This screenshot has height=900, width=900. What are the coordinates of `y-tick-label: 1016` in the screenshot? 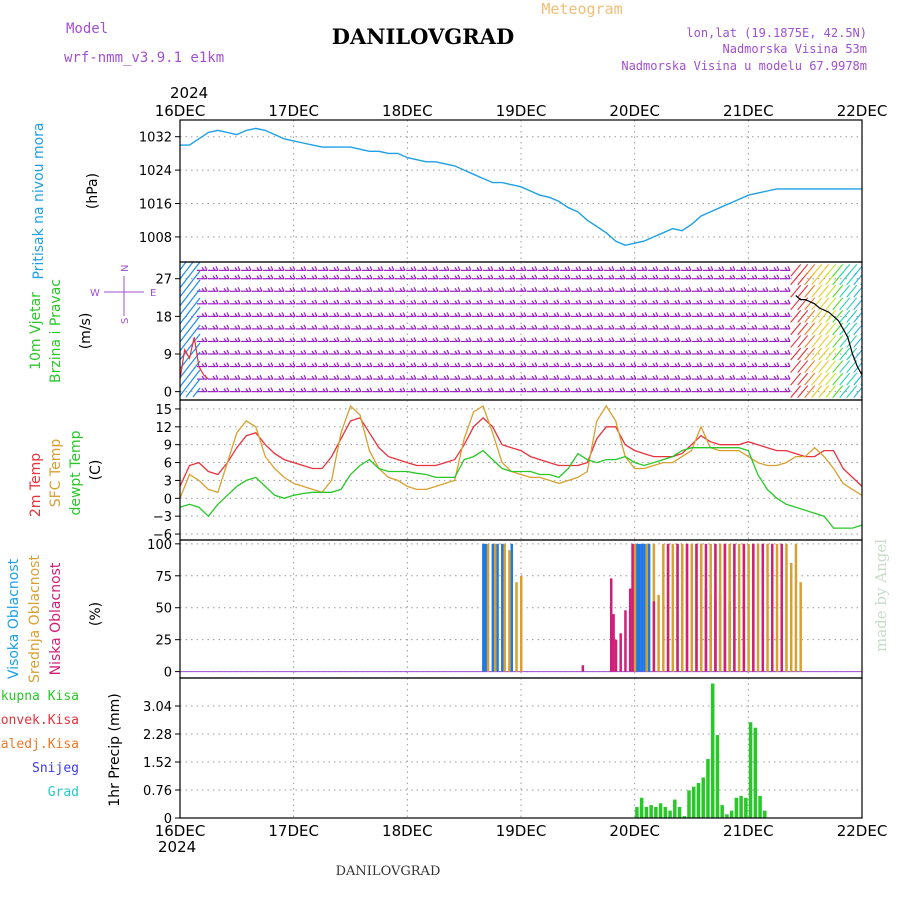 It's located at (155, 205).